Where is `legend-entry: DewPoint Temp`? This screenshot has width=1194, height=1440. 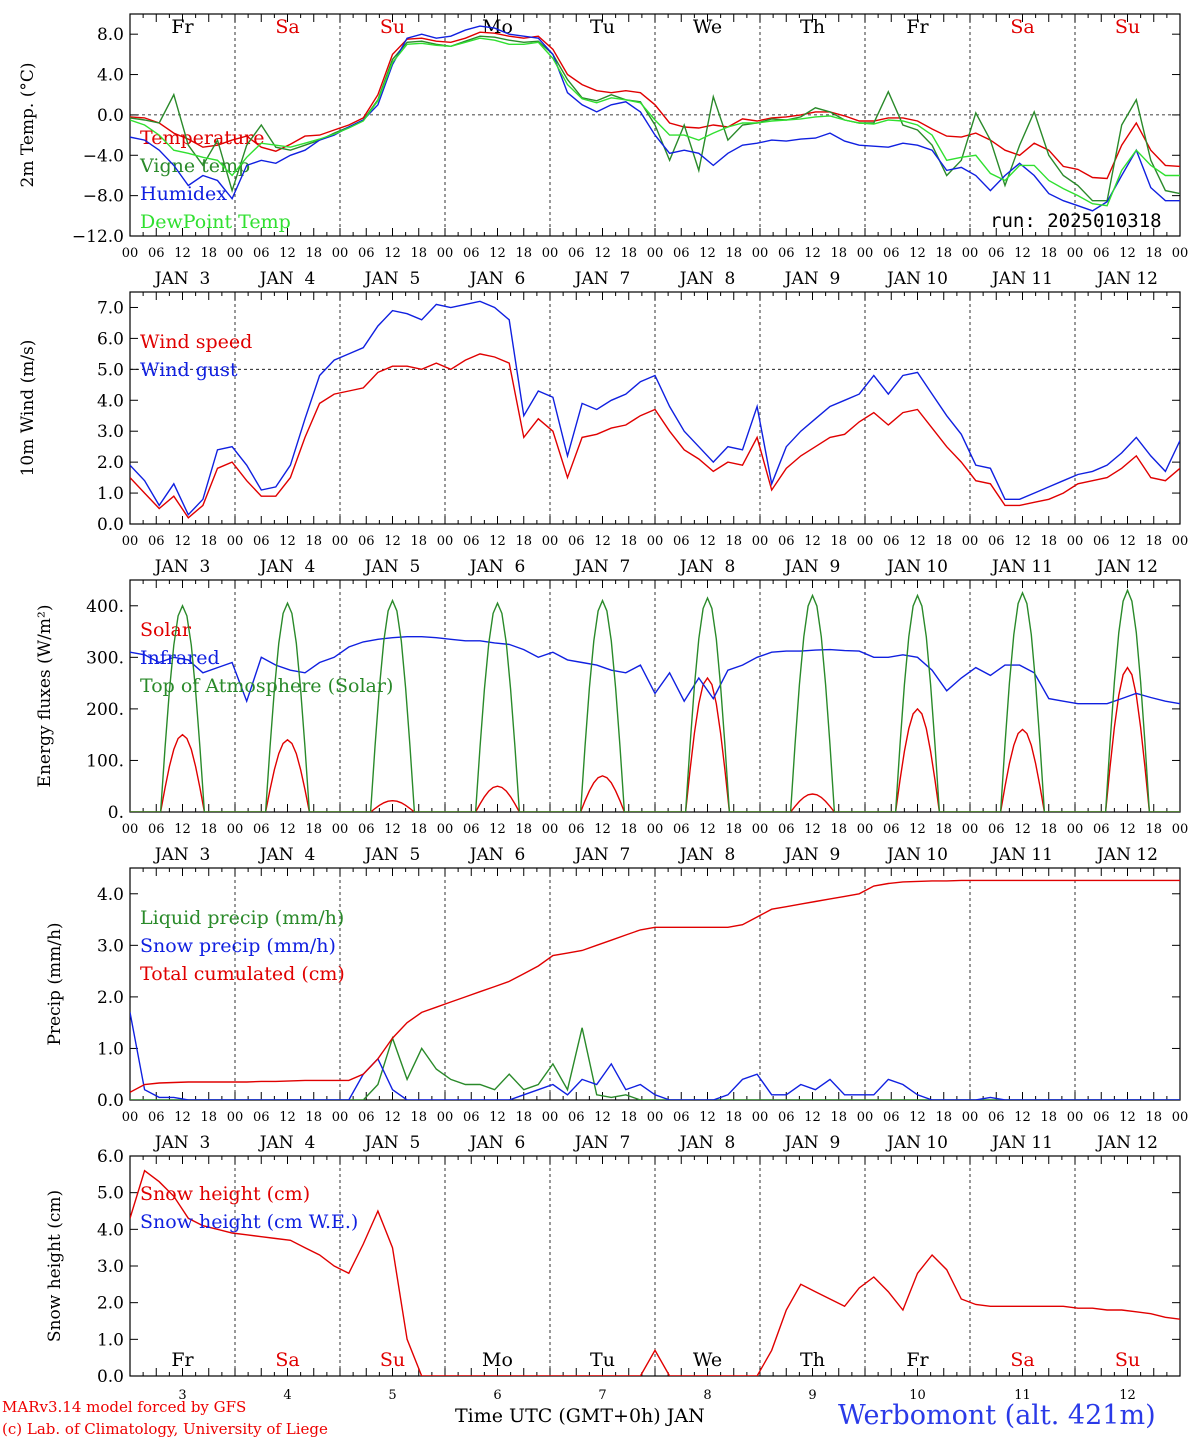
legend-entry: DewPoint Temp is located at coordinates (215, 222).